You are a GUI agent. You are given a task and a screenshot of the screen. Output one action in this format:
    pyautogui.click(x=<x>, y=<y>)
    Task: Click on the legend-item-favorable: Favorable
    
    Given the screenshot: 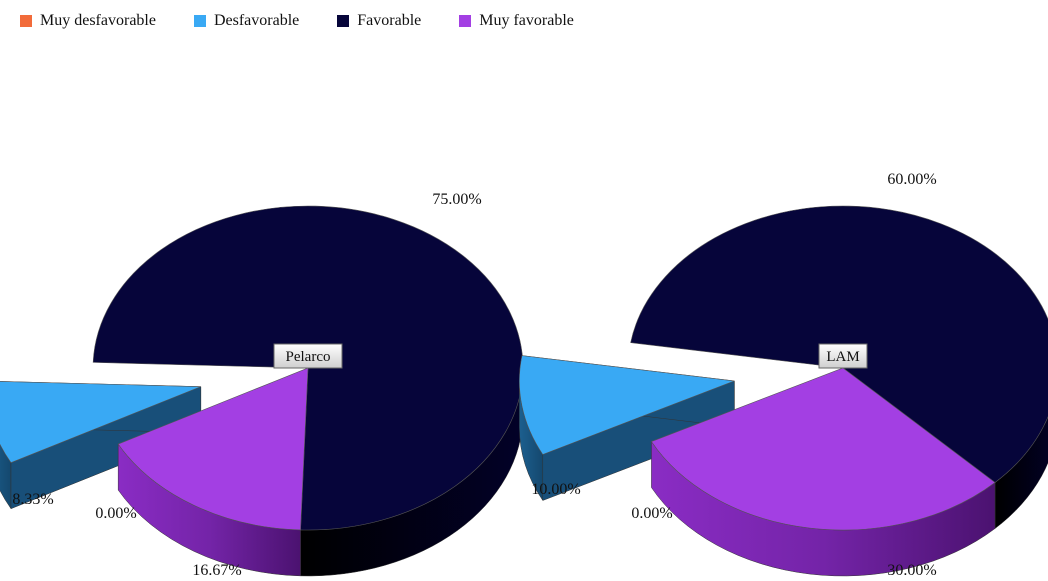 What is the action you would take?
    pyautogui.click(x=379, y=21)
    